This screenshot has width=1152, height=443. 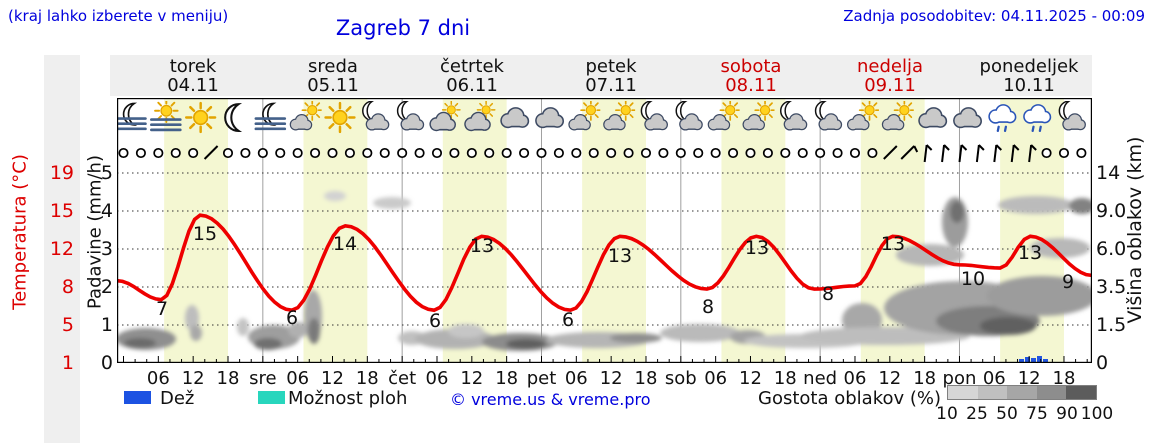 What do you see at coordinates (61, 211) in the screenshot?
I see `axis-tick-label: 15` at bounding box center [61, 211].